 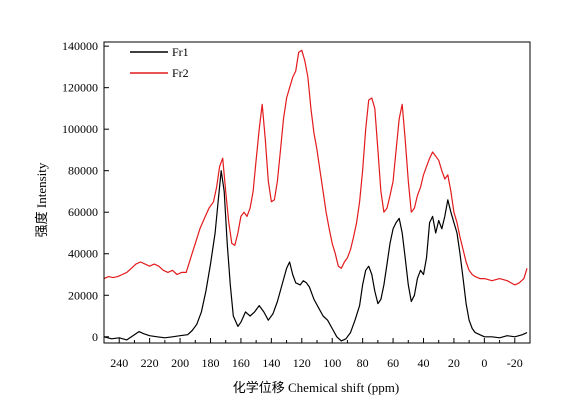 I want to click on x-tick-label: 0, so click(x=484, y=363).